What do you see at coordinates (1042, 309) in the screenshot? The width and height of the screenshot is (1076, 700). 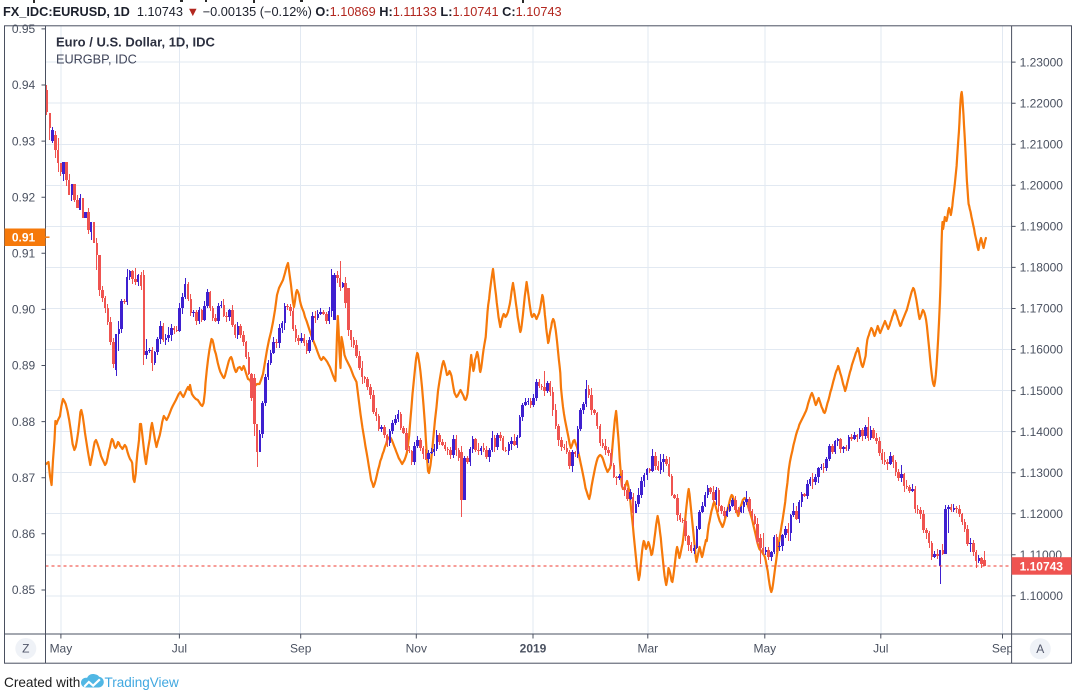 I see `svg-text: 1.17000` at bounding box center [1042, 309].